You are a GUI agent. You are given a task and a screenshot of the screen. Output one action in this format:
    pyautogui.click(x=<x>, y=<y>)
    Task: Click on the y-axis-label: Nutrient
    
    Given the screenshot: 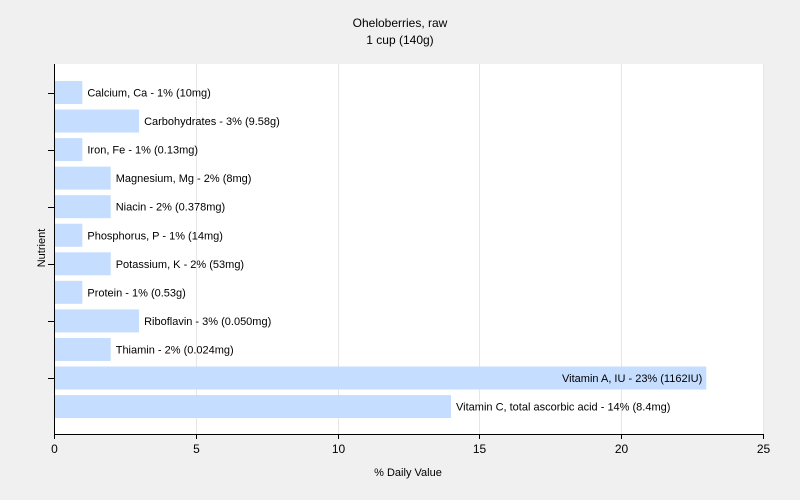 What is the action you would take?
    pyautogui.click(x=42, y=248)
    